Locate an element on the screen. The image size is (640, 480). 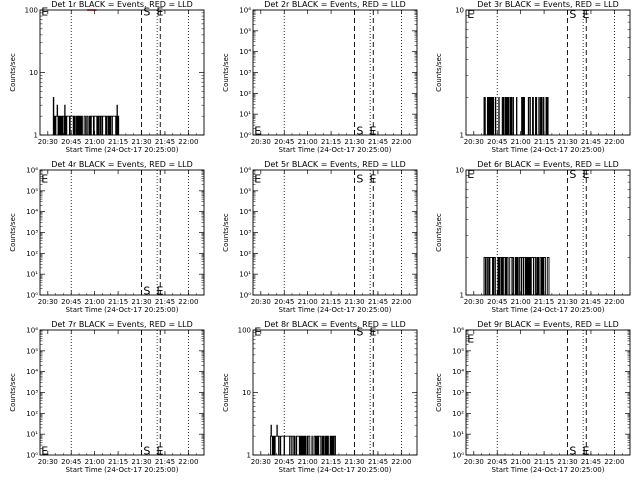
plot-title: Det 2r BLACK = Events, RED = LLD is located at coordinates (335, 4).